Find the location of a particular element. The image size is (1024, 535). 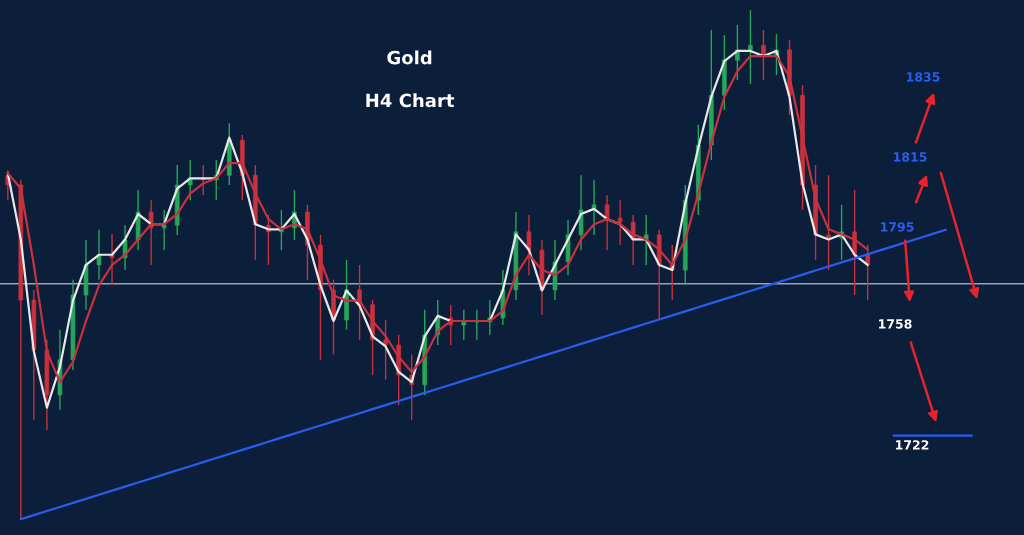

annotation: 1835 is located at coordinates (923, 77).